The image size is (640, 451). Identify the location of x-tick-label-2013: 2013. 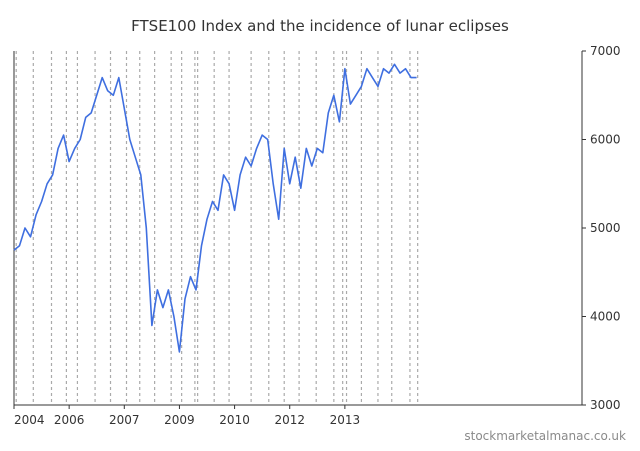
(345, 420).